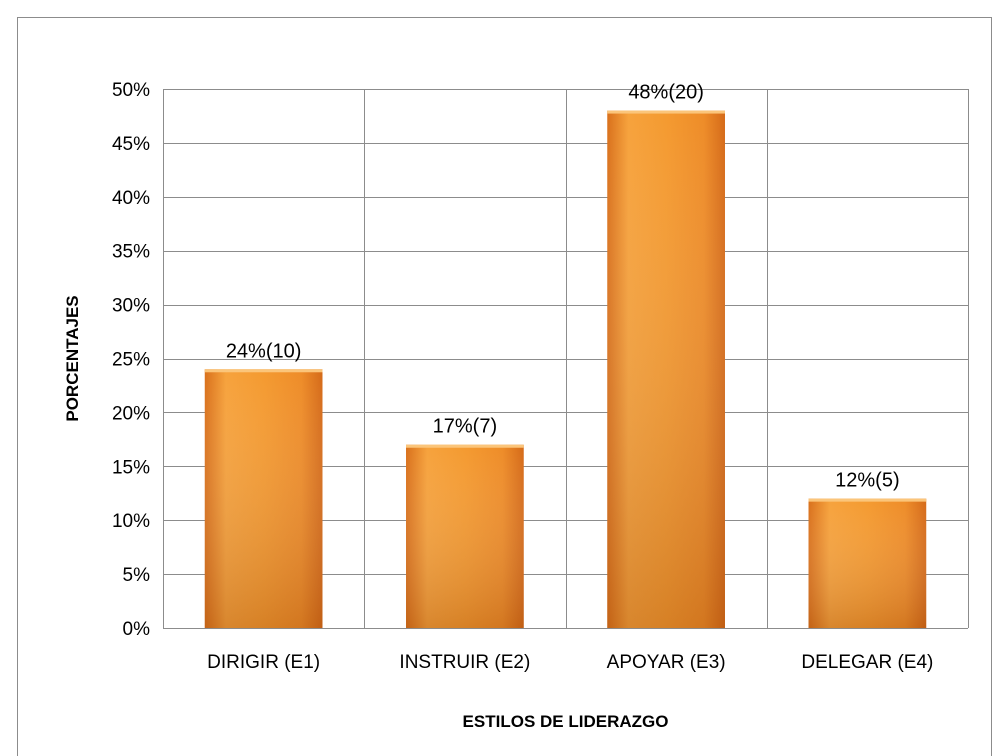 The width and height of the screenshot is (999, 756). I want to click on x-category-label: INSTRUIR (E2), so click(464, 662).